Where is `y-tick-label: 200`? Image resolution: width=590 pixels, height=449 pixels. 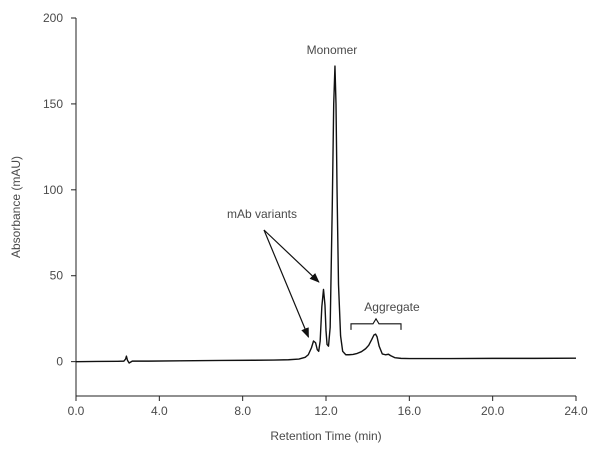
y-tick-label: 200 is located at coordinates (53, 18).